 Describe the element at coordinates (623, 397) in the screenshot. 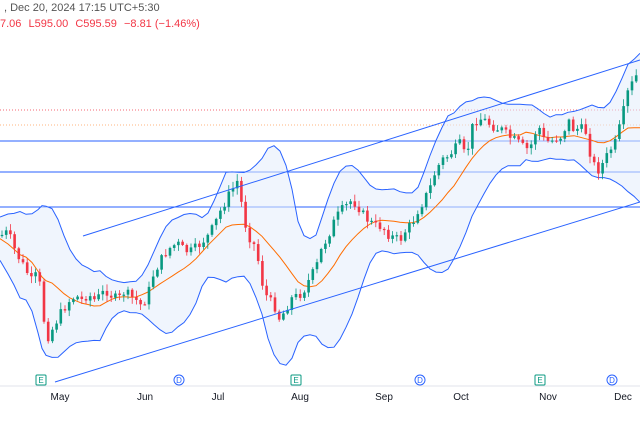

I see `x-tick-label: Dec` at that location.